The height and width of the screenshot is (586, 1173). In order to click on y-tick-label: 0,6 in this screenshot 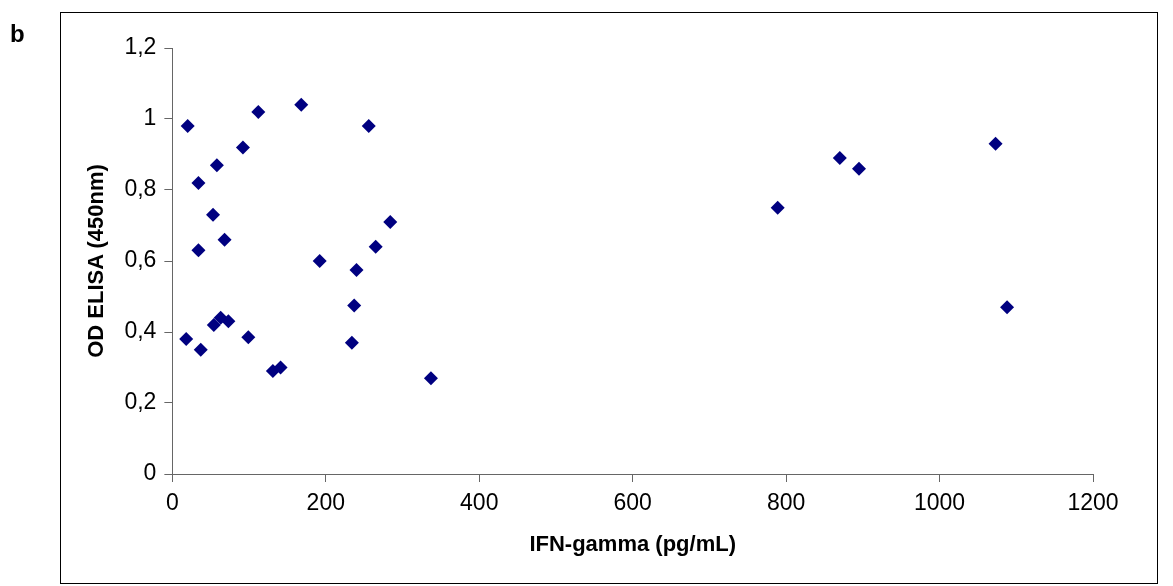, I will do `click(140, 259)`.